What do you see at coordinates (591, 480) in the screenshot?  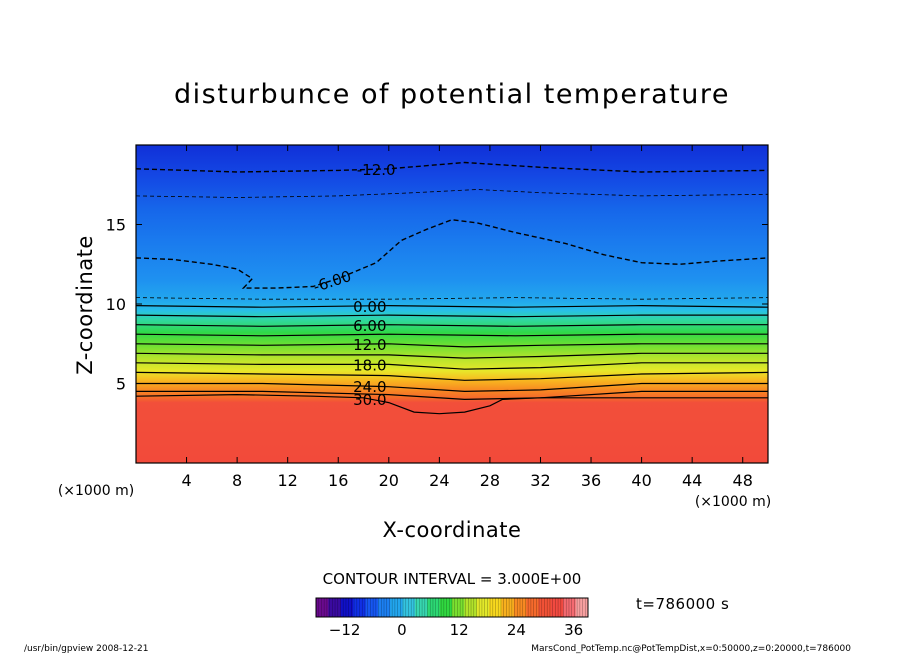 I see `x-tick-label: 36` at bounding box center [591, 480].